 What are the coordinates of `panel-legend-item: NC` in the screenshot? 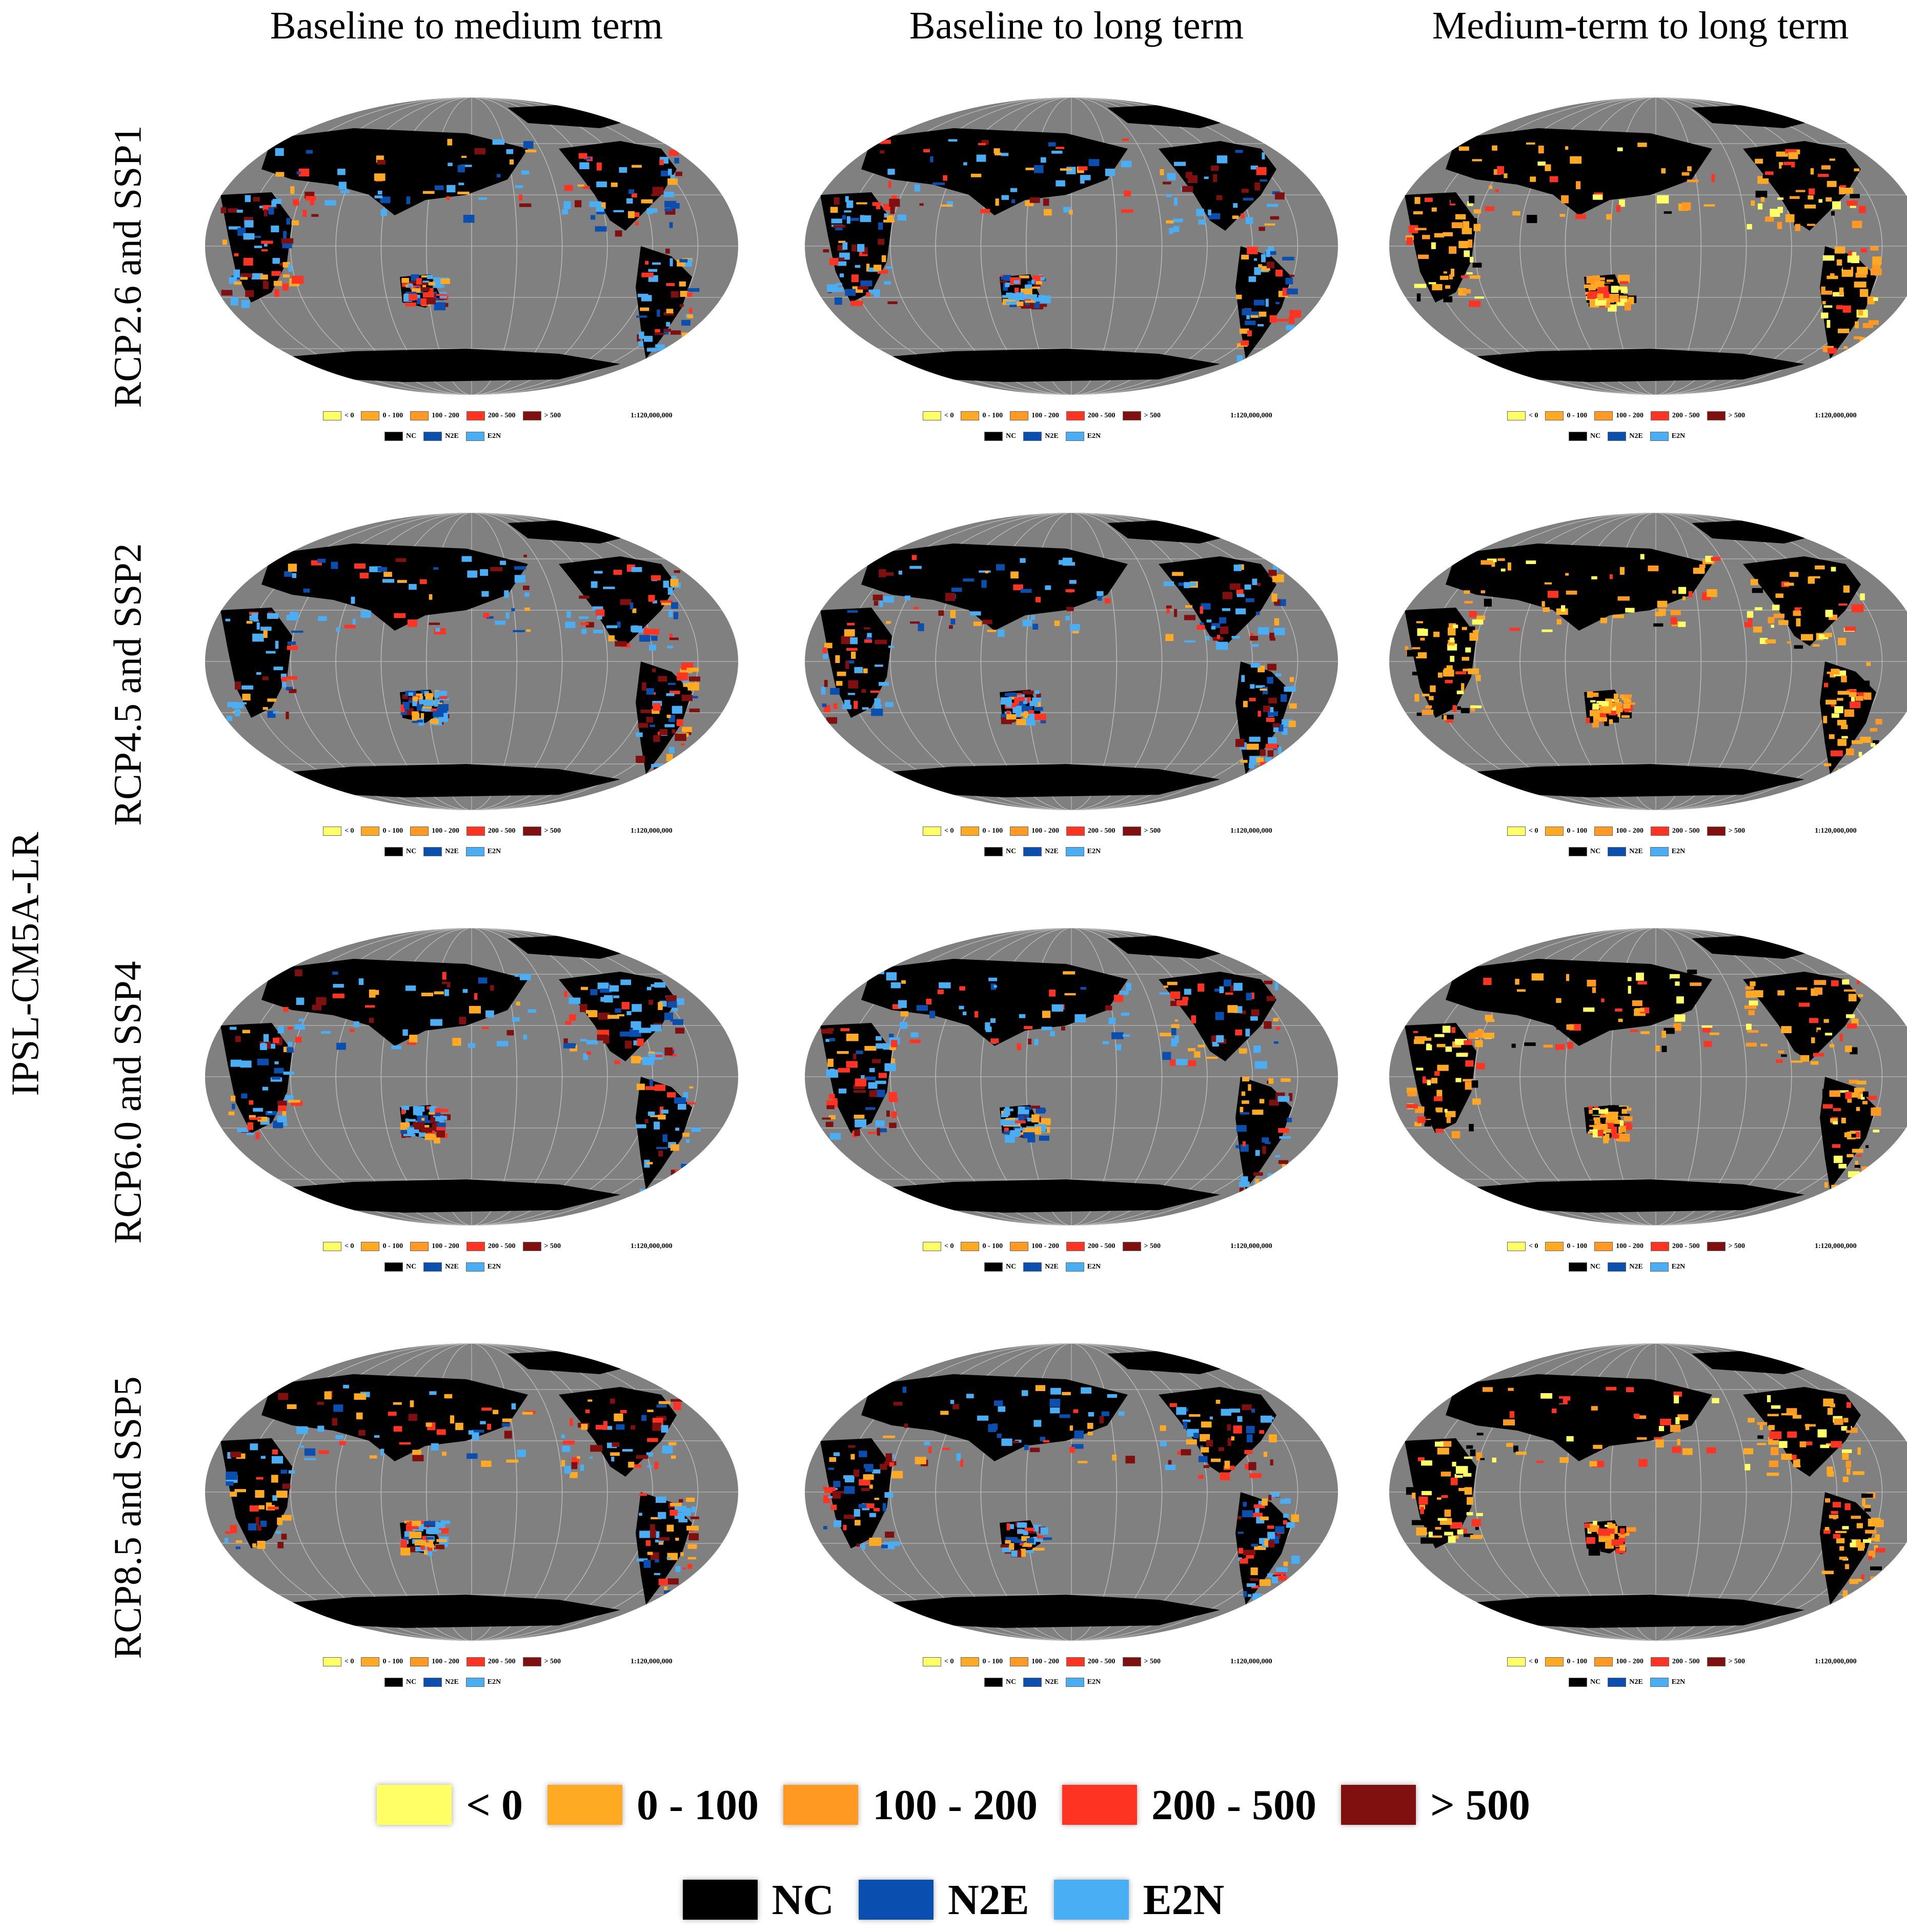 It's located at (400, 1267).